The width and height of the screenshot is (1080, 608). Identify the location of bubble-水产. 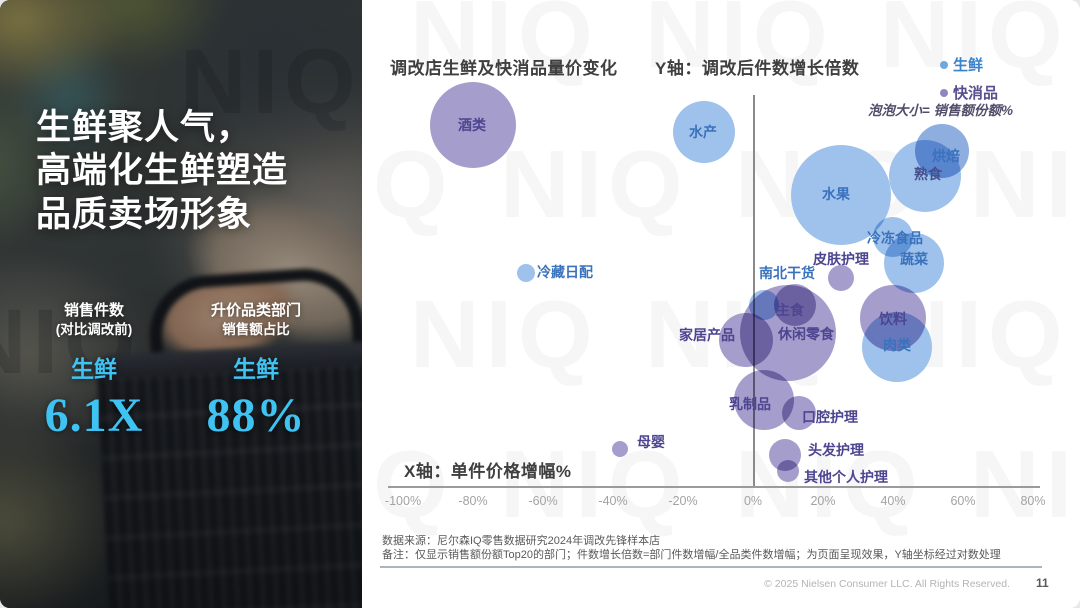
(704, 132).